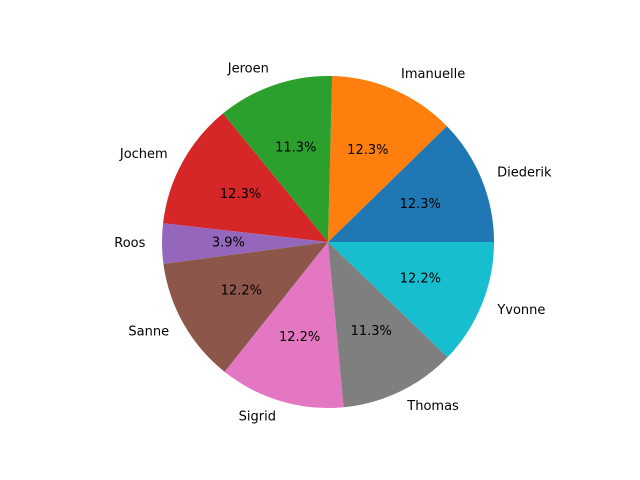 The image size is (640, 480). I want to click on slice-pct-label-diederik: 12.3%, so click(420, 204).